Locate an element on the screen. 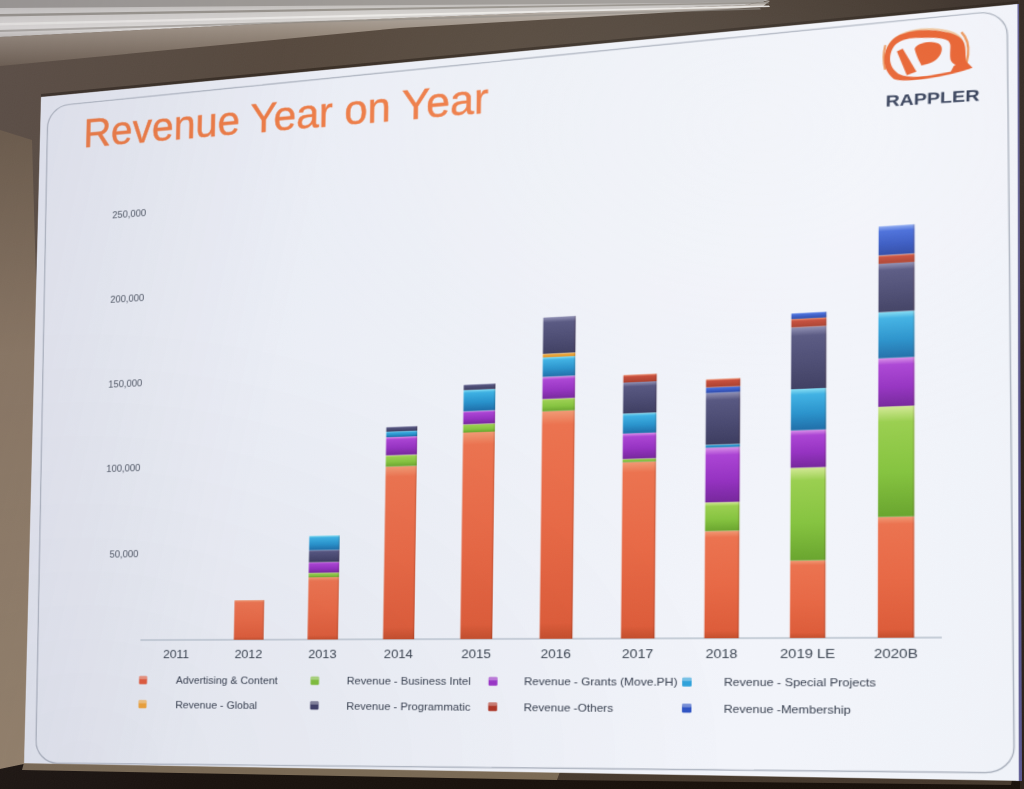 This screenshot has height=789, width=1024. svg-text: 50,000 is located at coordinates (123, 554).